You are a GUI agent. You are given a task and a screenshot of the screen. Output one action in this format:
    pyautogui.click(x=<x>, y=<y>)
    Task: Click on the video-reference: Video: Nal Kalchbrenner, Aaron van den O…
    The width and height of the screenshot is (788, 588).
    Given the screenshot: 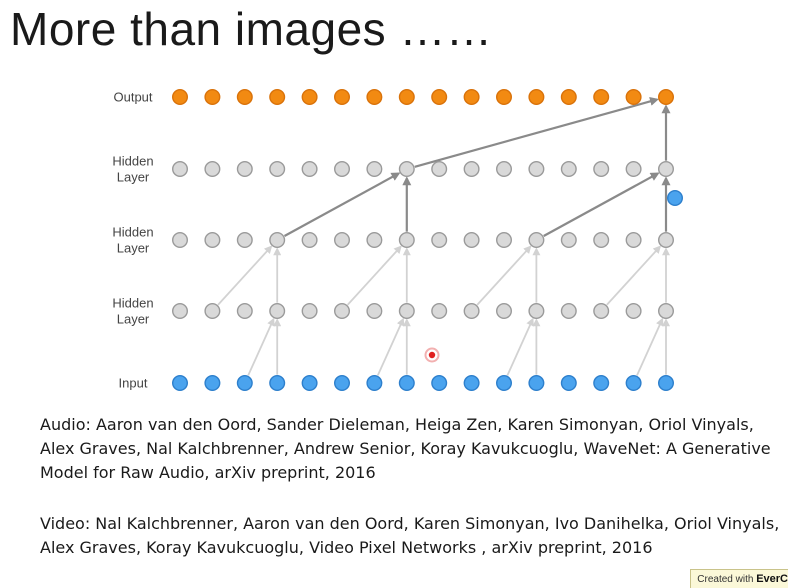 What is the action you would take?
    pyautogui.click(x=412, y=536)
    